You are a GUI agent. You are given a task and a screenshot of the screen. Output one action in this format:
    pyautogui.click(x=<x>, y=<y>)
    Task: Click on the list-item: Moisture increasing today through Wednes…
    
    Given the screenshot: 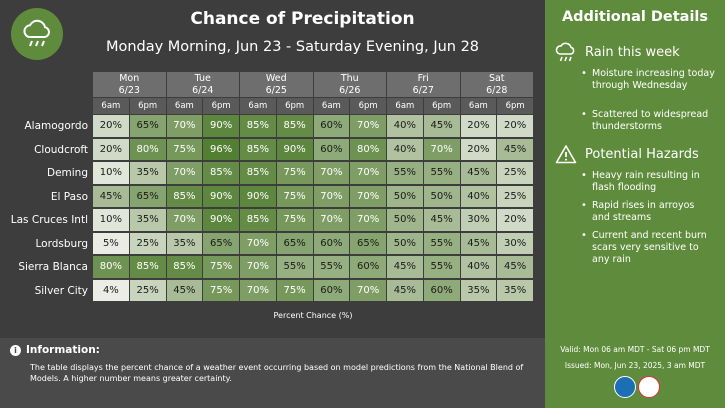 What is the action you would take?
    pyautogui.click(x=648, y=80)
    